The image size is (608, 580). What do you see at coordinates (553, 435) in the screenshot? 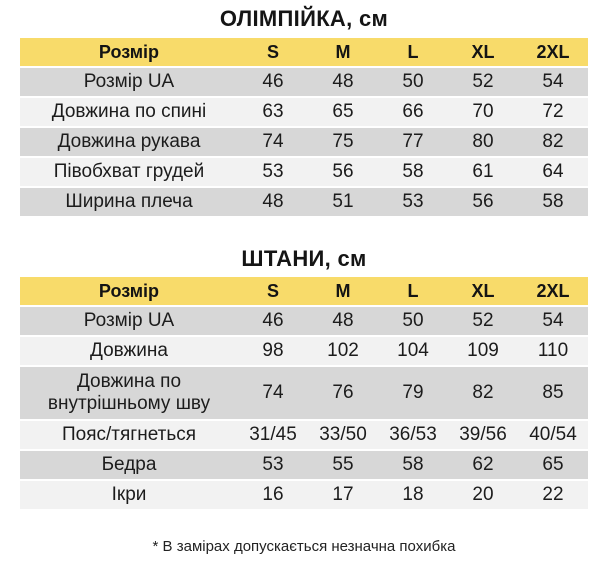
I see `table-cell: 40/54` at bounding box center [553, 435].